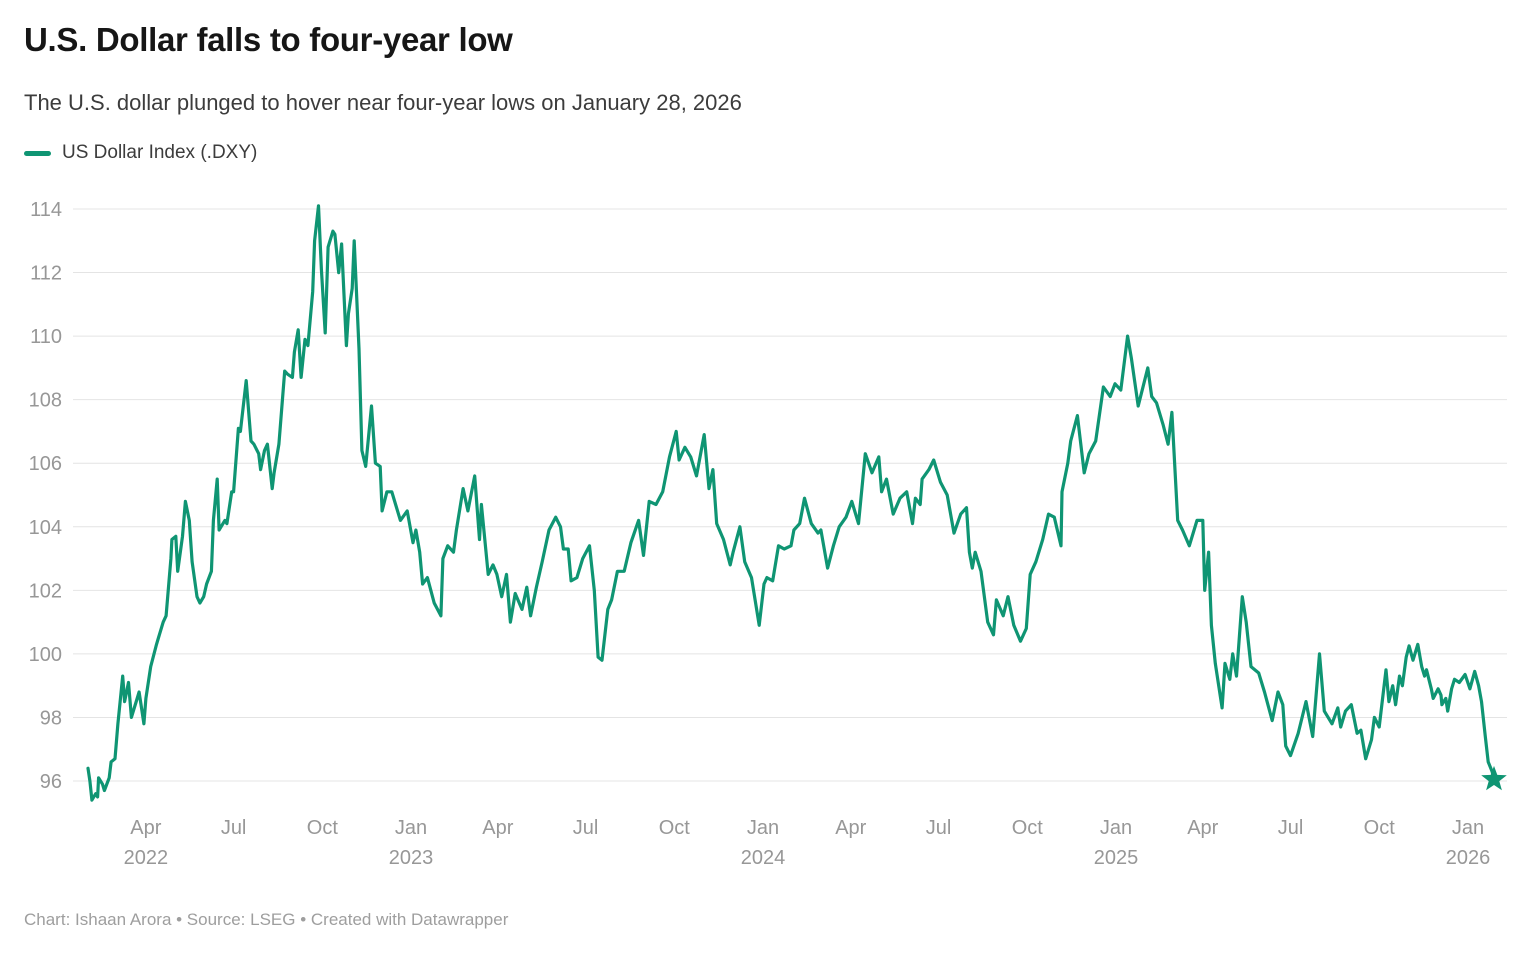  What do you see at coordinates (37, 153) in the screenshot?
I see `legend-line-swatch` at bounding box center [37, 153].